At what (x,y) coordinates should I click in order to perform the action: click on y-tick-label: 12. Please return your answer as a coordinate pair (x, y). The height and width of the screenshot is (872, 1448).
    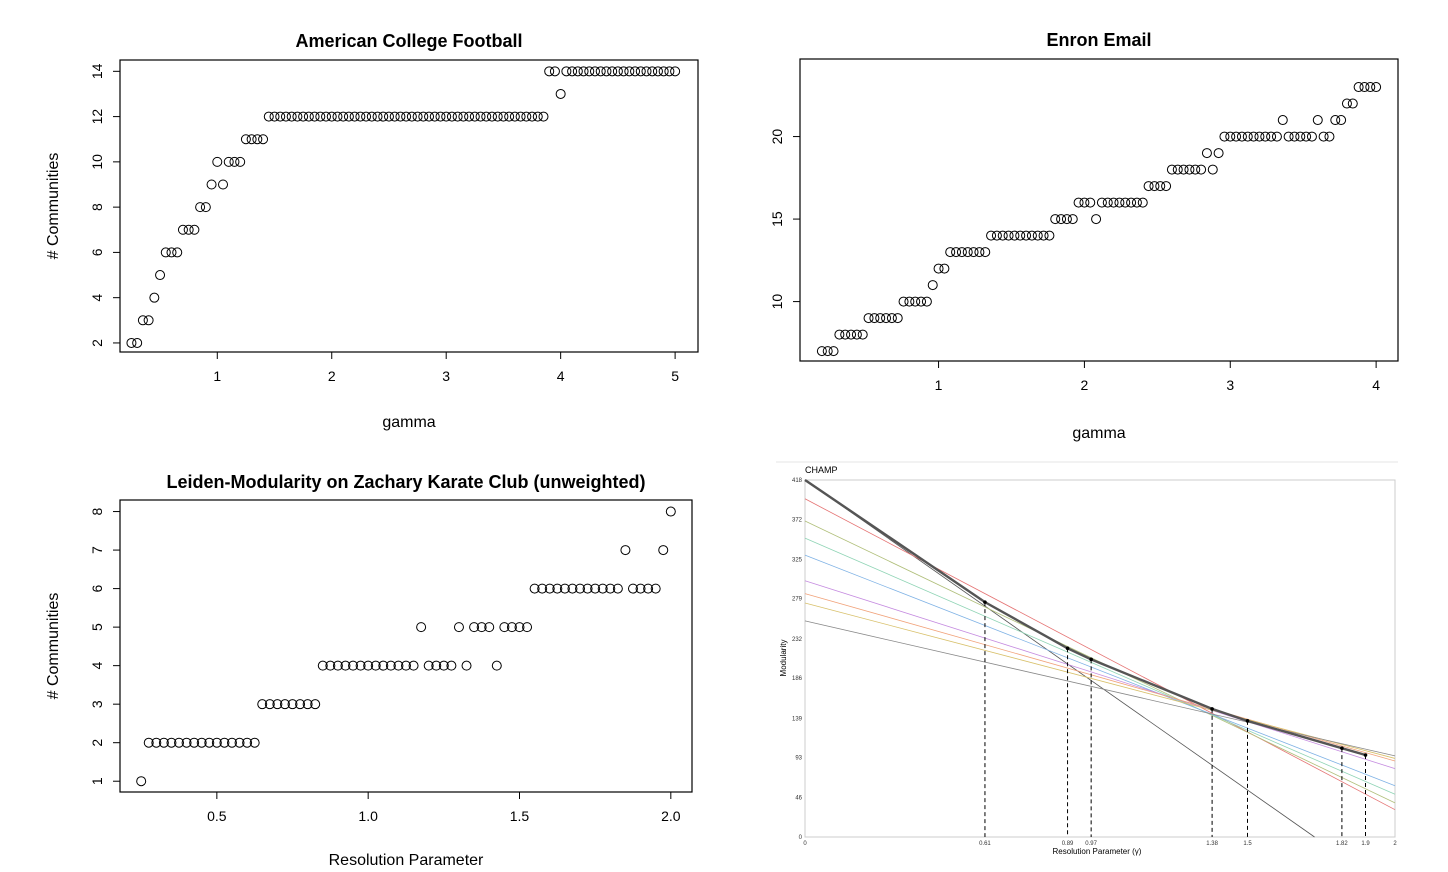
    Looking at the image, I should click on (97, 117).